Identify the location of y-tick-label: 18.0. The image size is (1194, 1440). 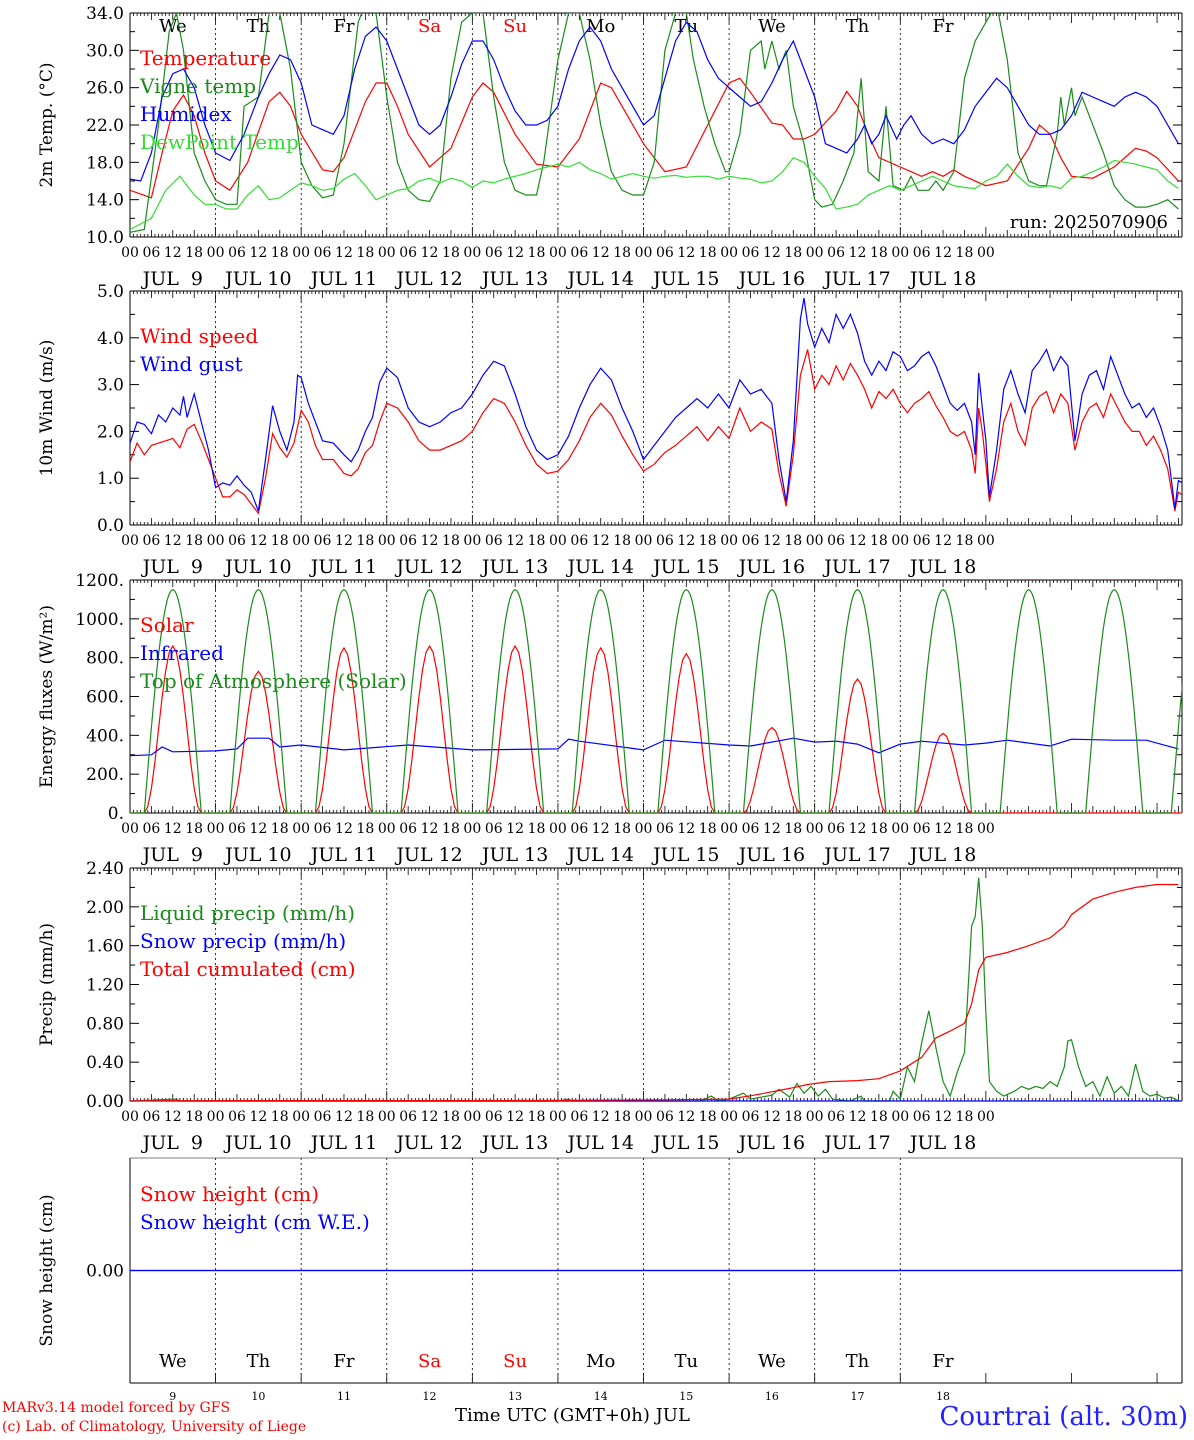
(105, 163).